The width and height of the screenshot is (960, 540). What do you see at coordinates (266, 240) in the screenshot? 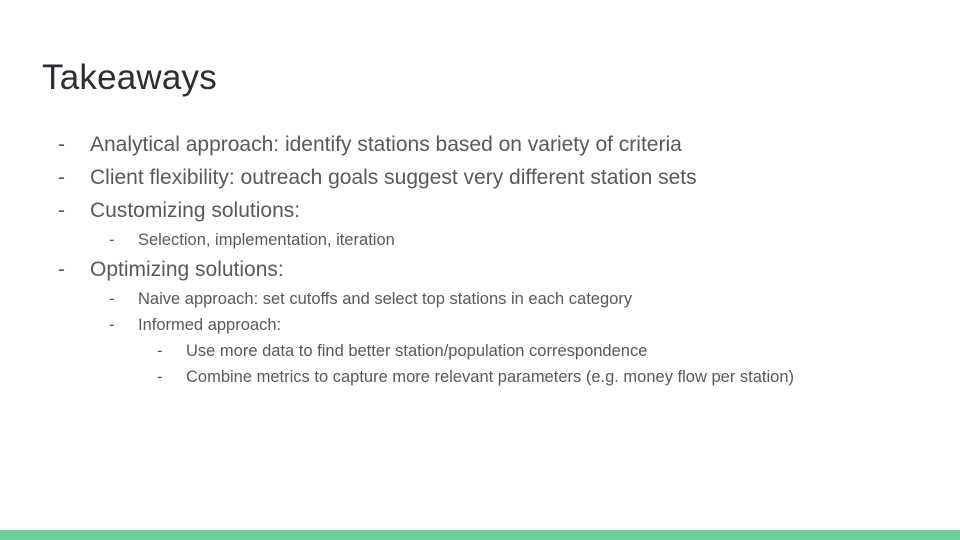
I see `bullet-text: Selection, implementation, iteration` at bounding box center [266, 240].